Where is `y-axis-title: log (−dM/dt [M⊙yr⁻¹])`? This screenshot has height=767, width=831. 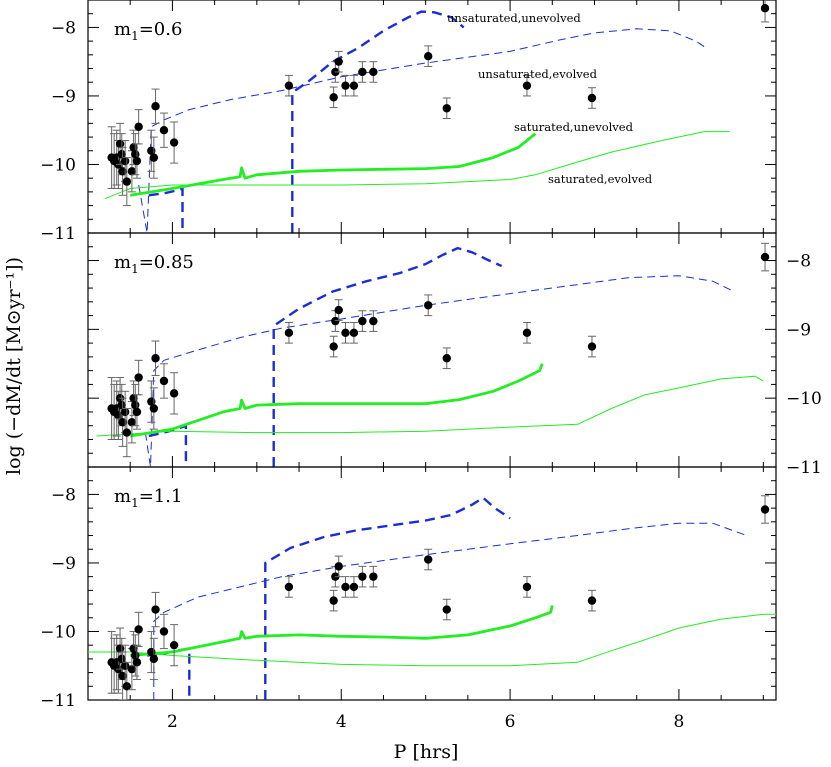
y-axis-title: log (−dM/dt [M⊙yr⁻¹]) is located at coordinates (14, 366).